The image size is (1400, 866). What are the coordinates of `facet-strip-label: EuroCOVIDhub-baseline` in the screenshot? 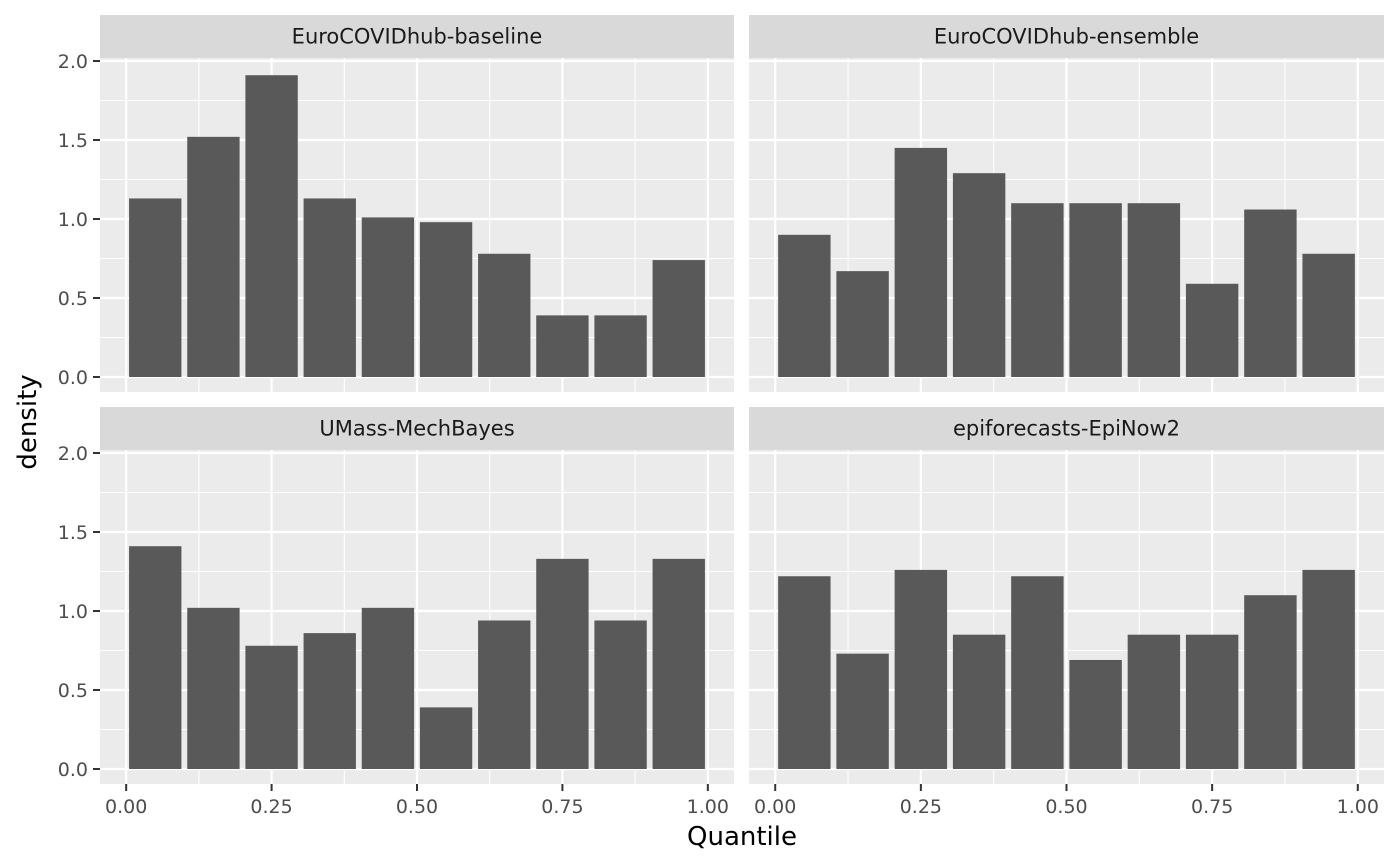 It's located at (417, 37).